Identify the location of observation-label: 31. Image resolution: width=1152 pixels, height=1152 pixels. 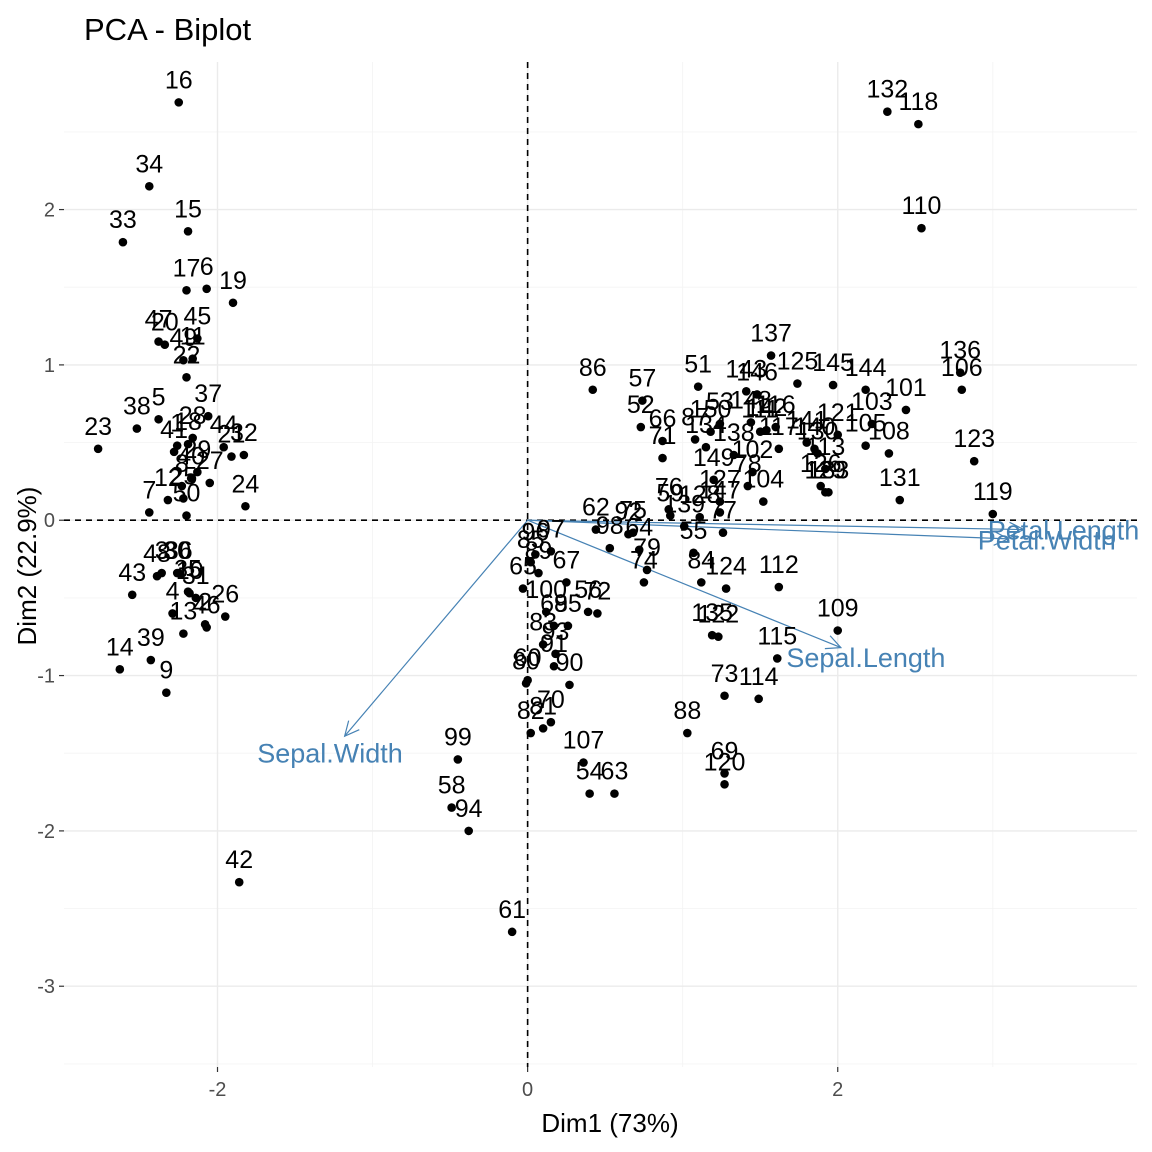
(196, 576).